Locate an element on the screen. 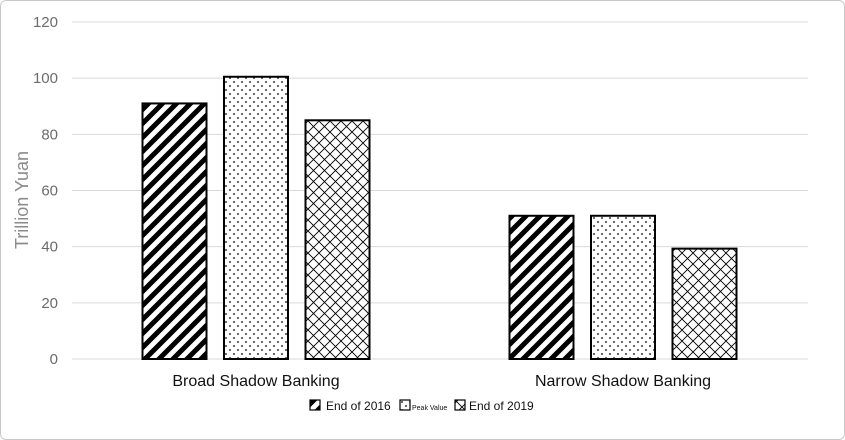  legend-label: Peak Value is located at coordinates (429, 408).